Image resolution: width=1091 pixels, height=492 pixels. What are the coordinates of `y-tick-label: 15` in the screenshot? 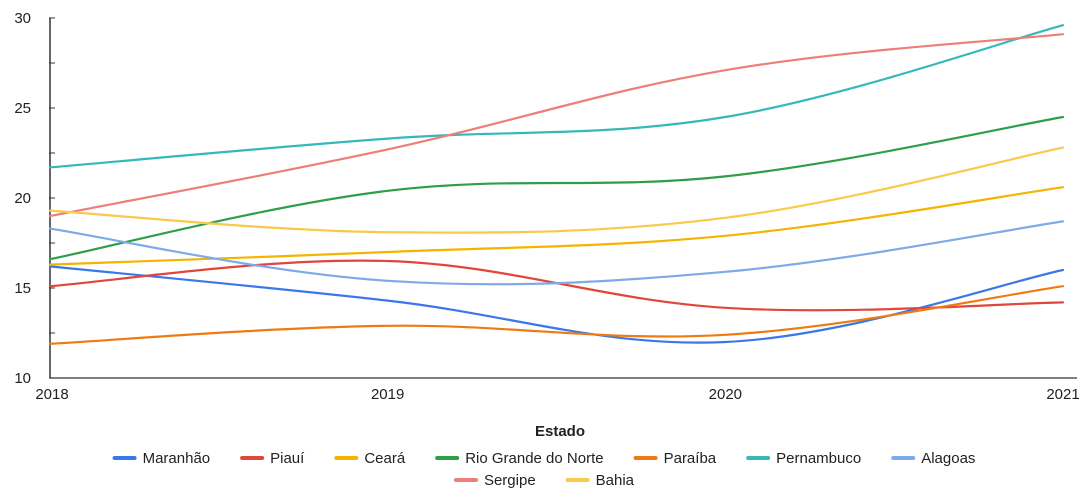 It's located at (22, 288).